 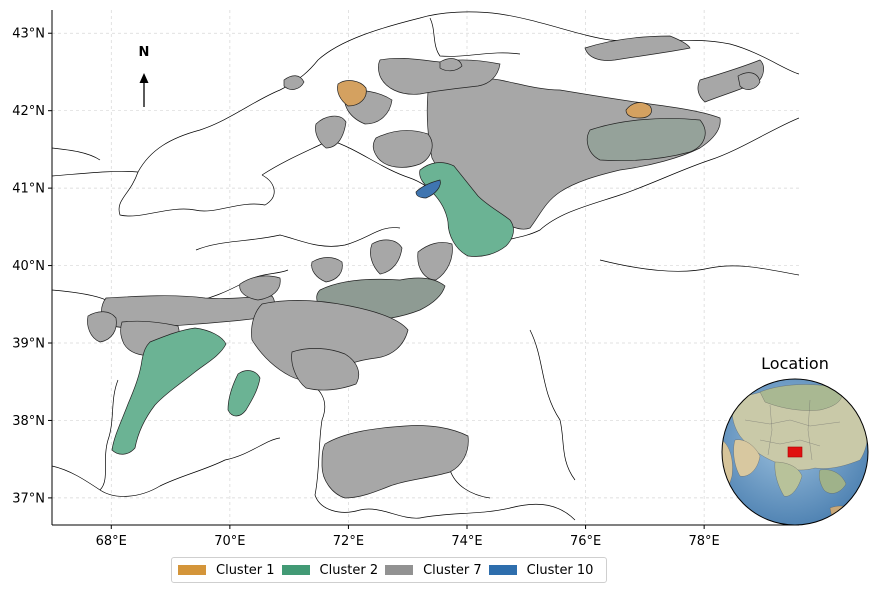 What do you see at coordinates (28, 34) in the screenshot?
I see `y-tick-label: 43°N` at bounding box center [28, 34].